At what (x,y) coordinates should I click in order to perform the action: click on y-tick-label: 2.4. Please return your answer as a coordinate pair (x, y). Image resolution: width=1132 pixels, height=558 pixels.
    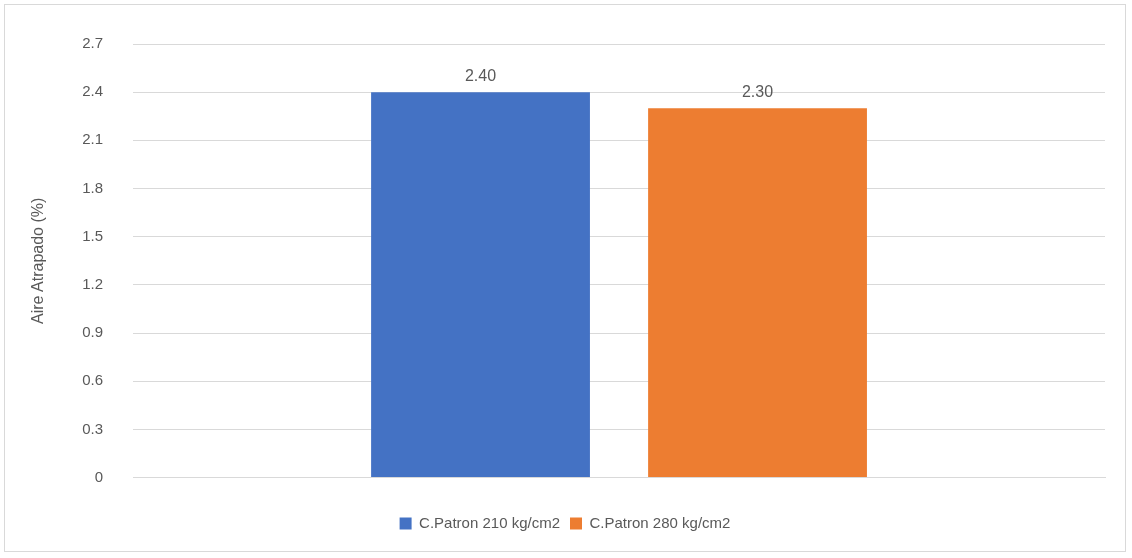
    Looking at the image, I should click on (93, 91).